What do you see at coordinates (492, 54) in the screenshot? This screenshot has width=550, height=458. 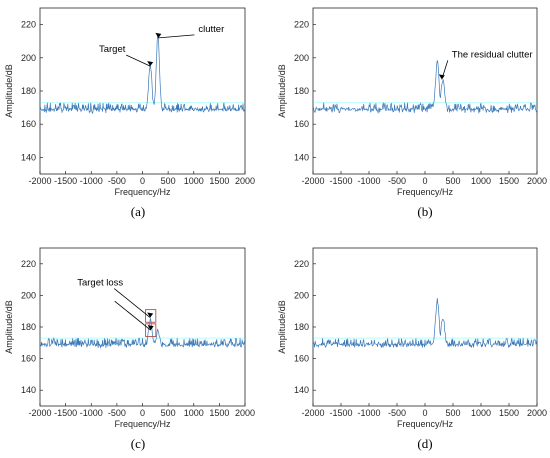 I see `annotation-label: The residual clutter` at bounding box center [492, 54].